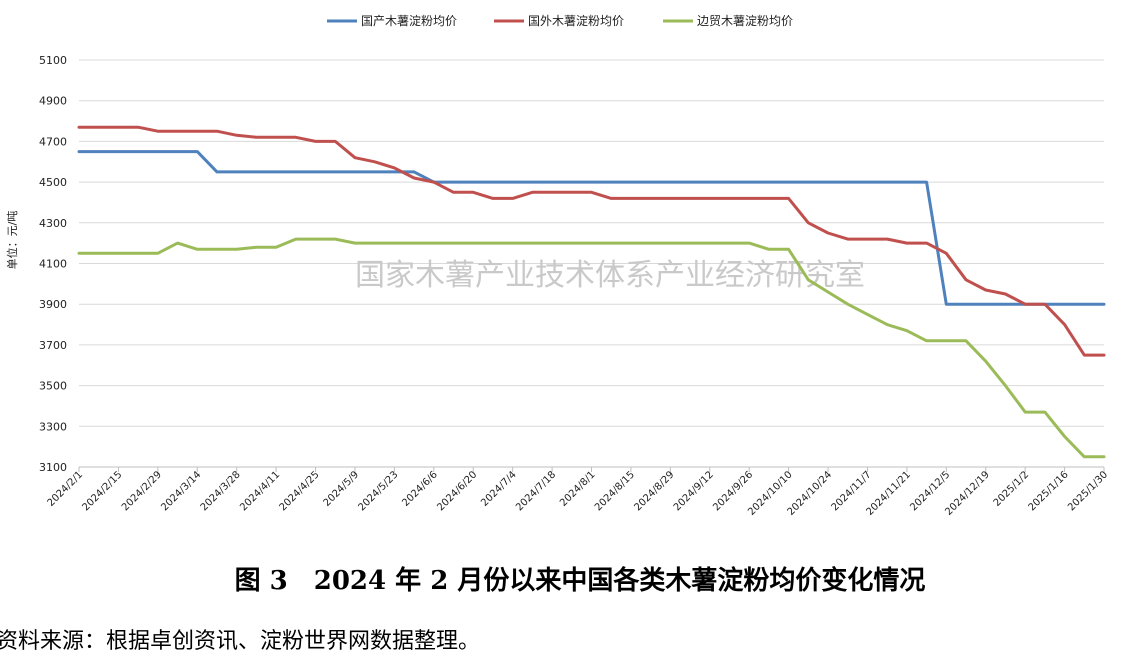 Image resolution: width=1130 pixels, height=659 pixels. Describe the element at coordinates (1088, 491) in the screenshot. I see `x-tick-label: 2025/1/30` at that location.